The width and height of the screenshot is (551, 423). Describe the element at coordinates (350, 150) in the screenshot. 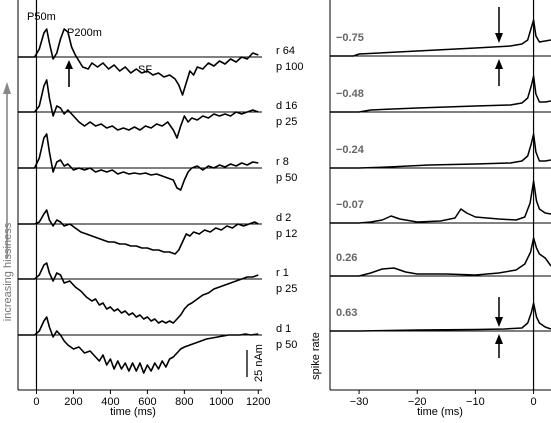

I see `right-row-value: −0.24` at that location.